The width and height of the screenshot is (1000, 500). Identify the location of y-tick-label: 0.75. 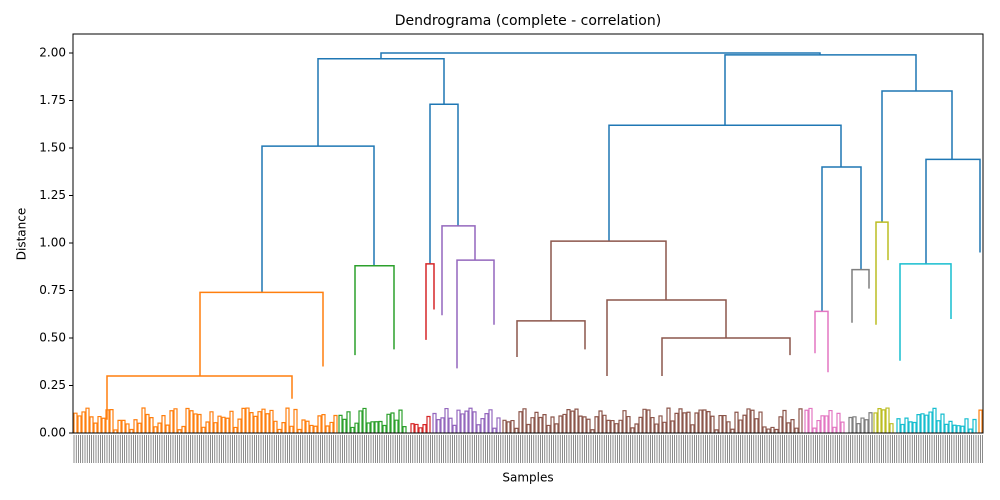
(52, 290).